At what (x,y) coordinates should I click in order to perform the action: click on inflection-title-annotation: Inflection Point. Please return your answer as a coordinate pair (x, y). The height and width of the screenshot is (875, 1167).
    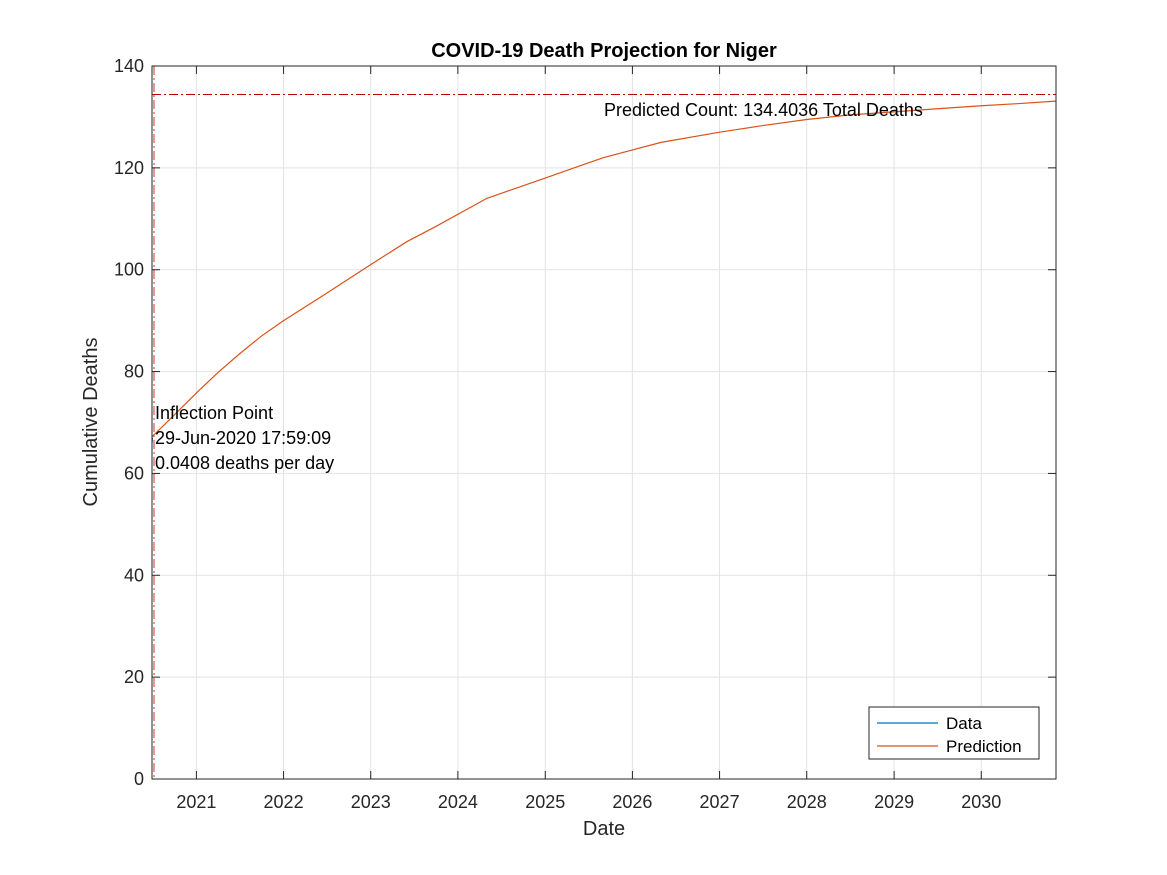
    Looking at the image, I should click on (214, 413).